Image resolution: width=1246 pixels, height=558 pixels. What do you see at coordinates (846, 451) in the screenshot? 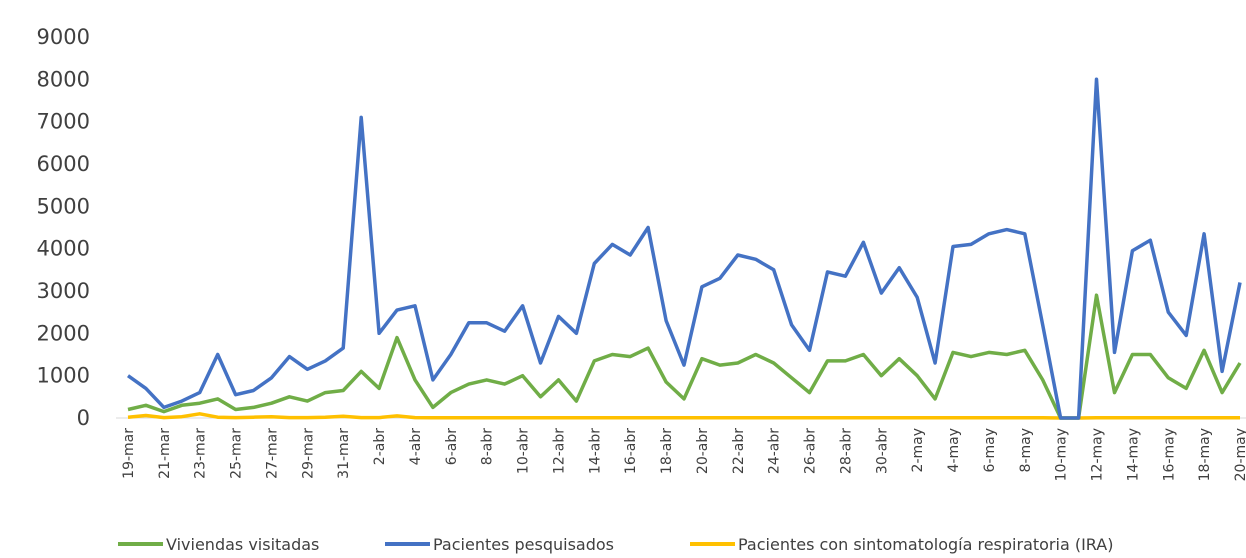
I see `x-tick-label: 28-abr` at bounding box center [846, 451].